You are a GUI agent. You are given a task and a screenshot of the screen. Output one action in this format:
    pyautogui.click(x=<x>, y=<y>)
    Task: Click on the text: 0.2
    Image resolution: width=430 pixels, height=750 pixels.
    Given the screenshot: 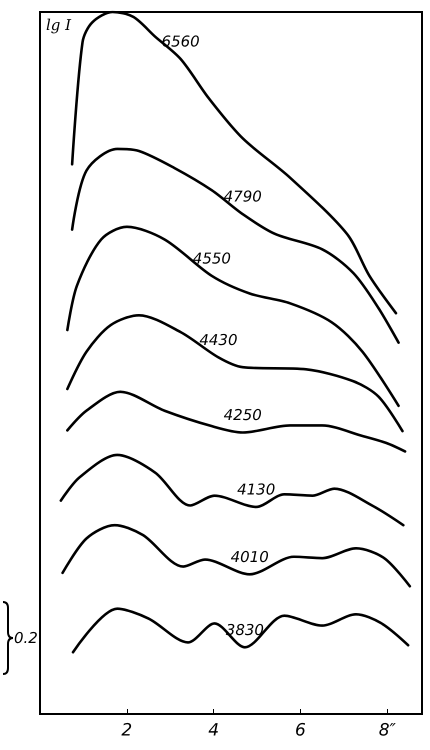 What is the action you would take?
    pyautogui.click(x=26, y=638)
    